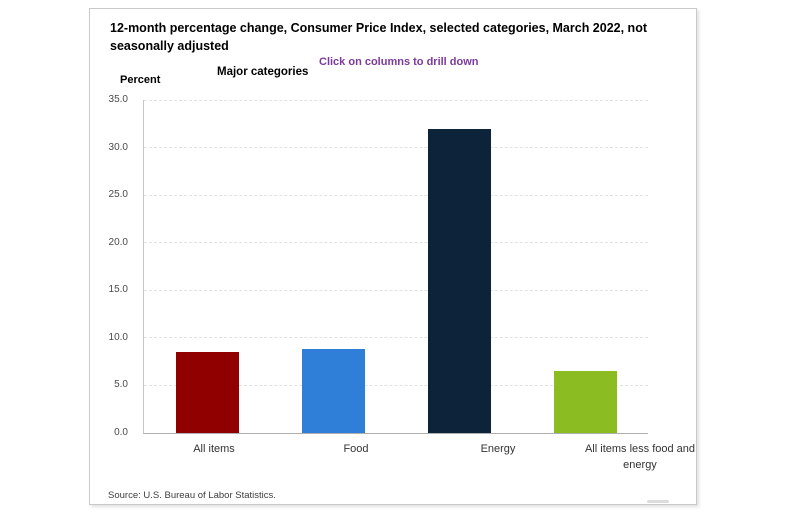 The image size is (800, 517). What do you see at coordinates (263, 72) in the screenshot?
I see `x-axis-group-title: Major categories` at bounding box center [263, 72].